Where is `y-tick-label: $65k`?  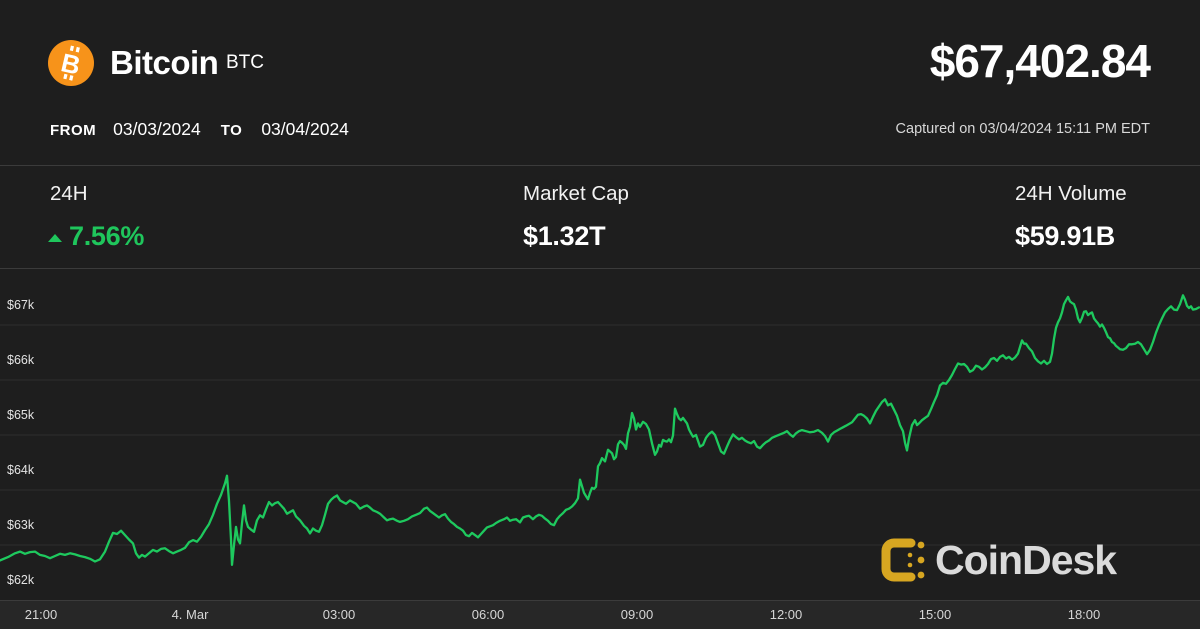 y-tick-label: $65k is located at coordinates (21, 415).